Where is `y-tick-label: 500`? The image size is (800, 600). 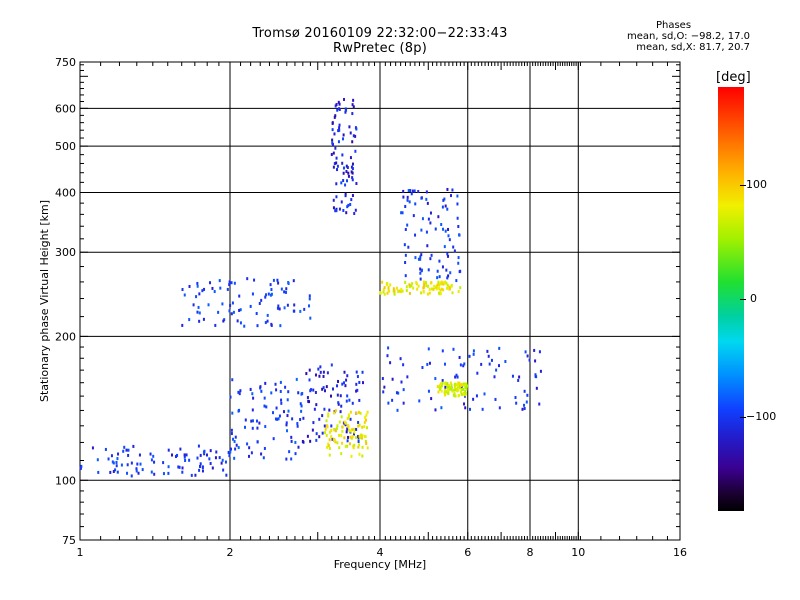 y-tick-label: 500 is located at coordinates (65, 146).